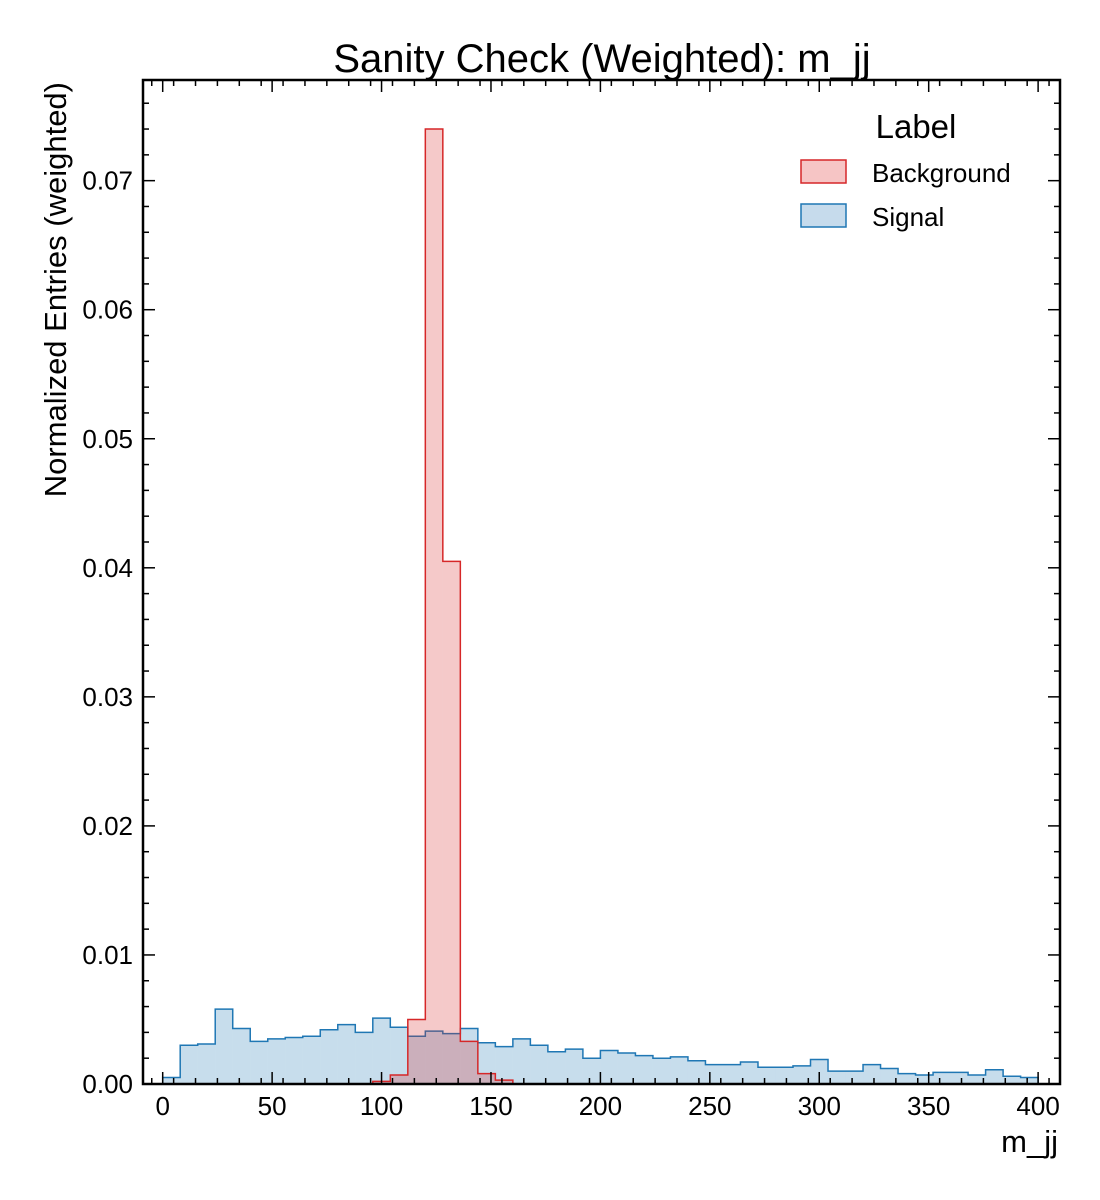 This screenshot has width=1100, height=1200. What do you see at coordinates (107, 1084) in the screenshot?
I see `y-tick-label: 0.00` at bounding box center [107, 1084].